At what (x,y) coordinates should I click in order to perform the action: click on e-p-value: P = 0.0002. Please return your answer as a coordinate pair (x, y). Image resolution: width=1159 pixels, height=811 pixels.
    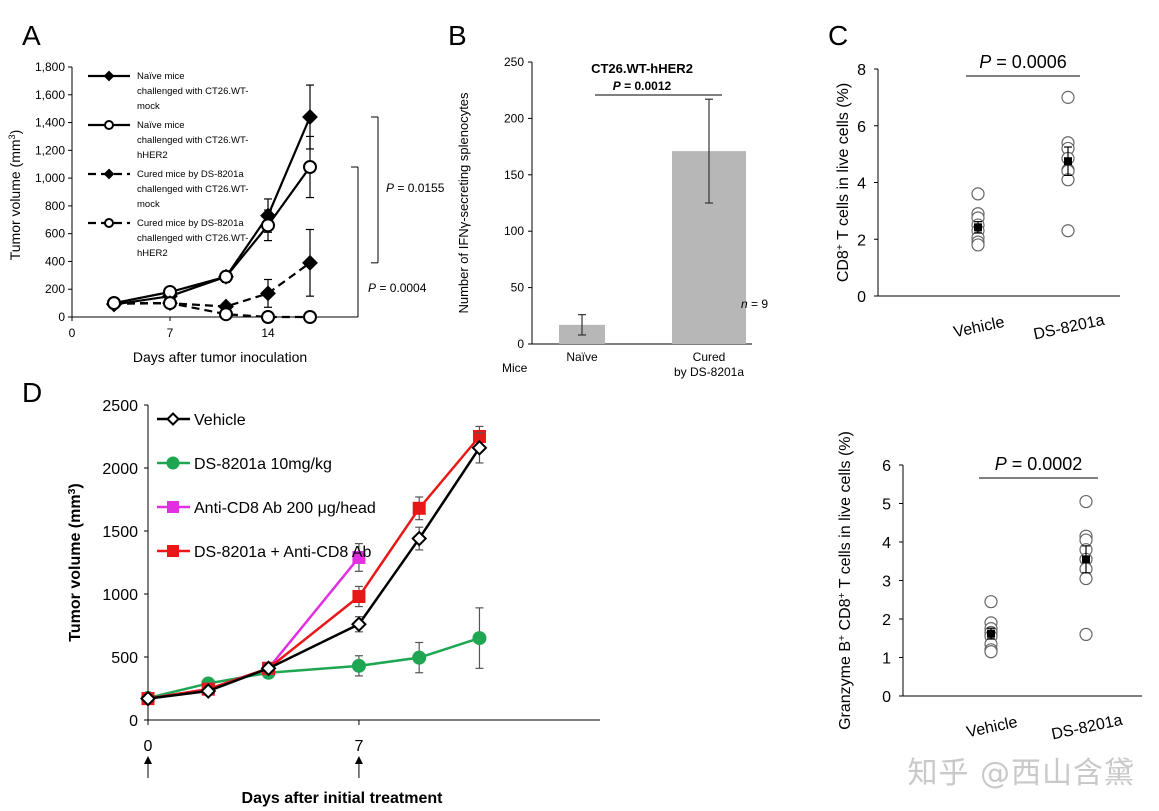
    Looking at the image, I should click on (1039, 464).